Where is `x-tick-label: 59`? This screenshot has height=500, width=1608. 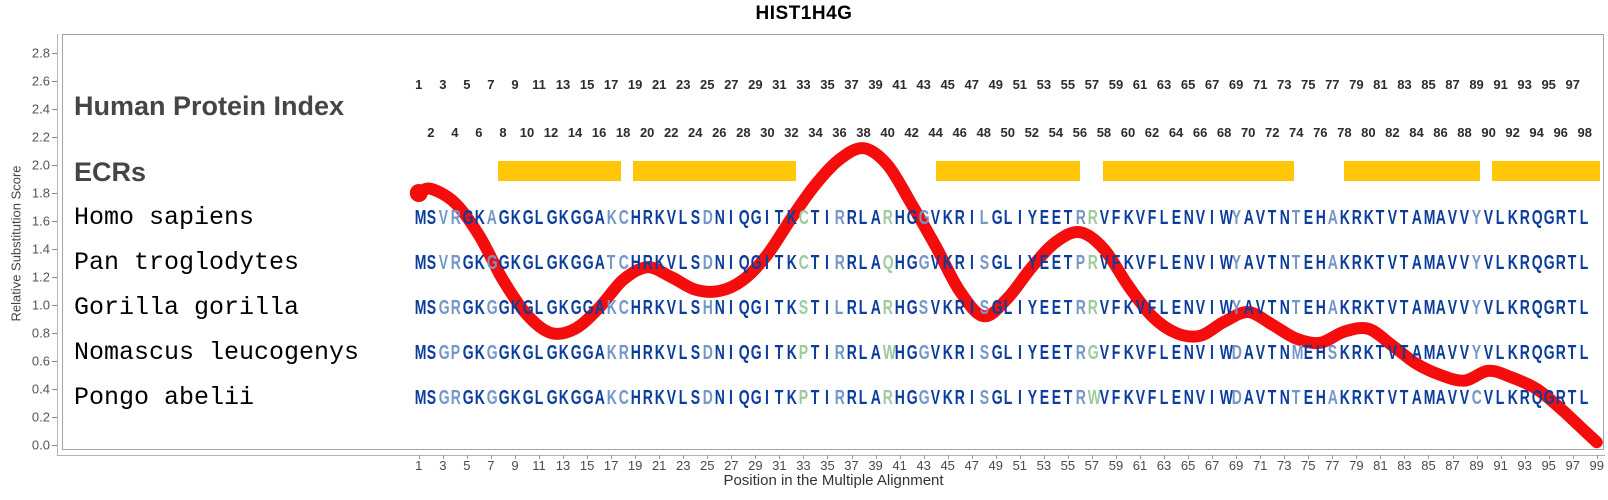 x-tick-label: 59 is located at coordinates (1116, 465).